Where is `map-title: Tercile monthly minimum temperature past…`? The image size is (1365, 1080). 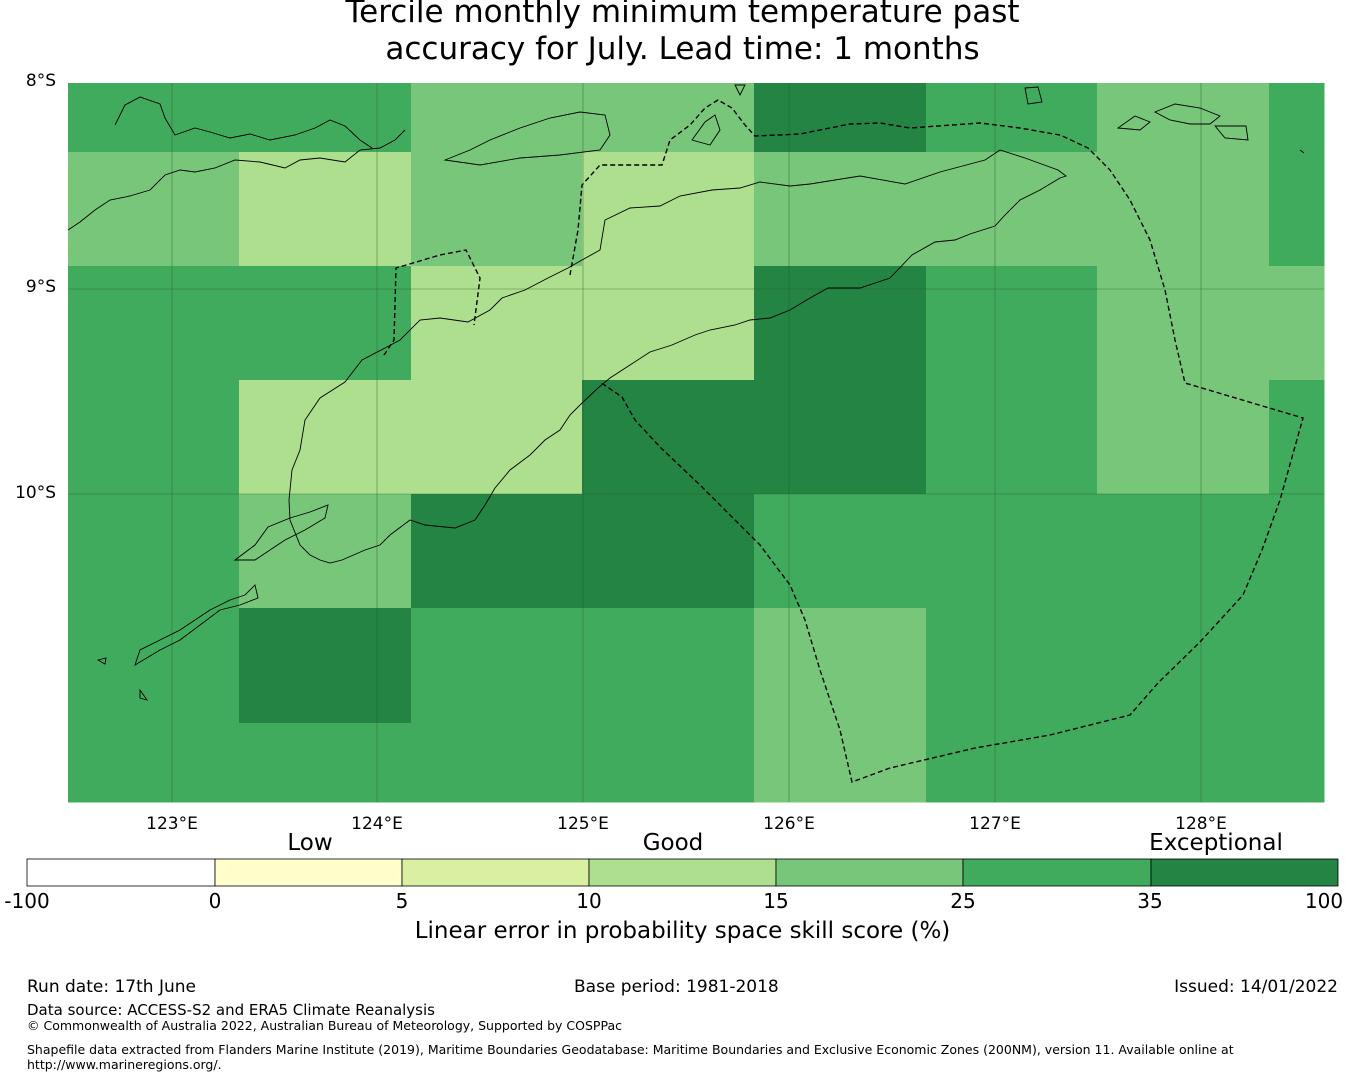
map-title: Tercile monthly minimum temperature past… is located at coordinates (682, 34).